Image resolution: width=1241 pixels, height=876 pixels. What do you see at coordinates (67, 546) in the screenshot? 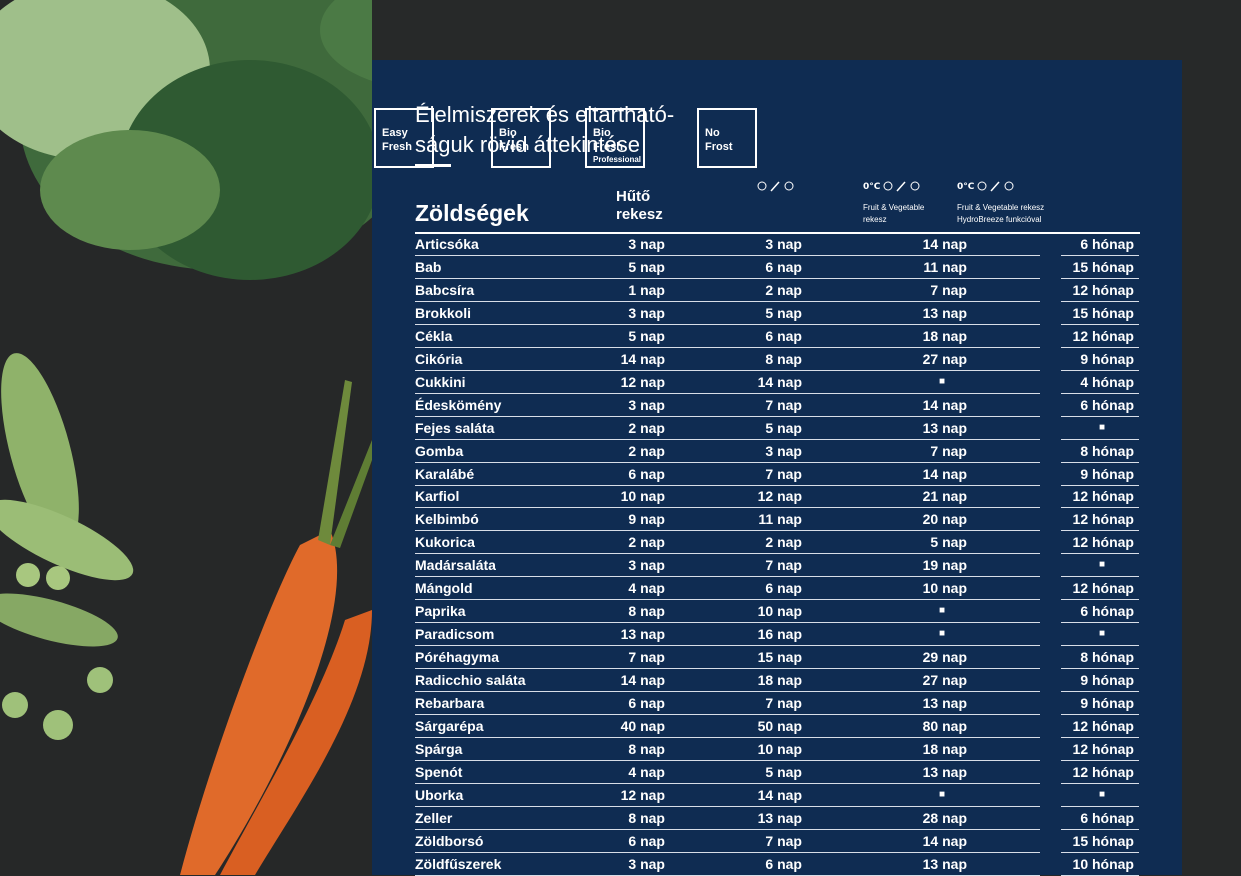
I see `peas` at bounding box center [67, 546].